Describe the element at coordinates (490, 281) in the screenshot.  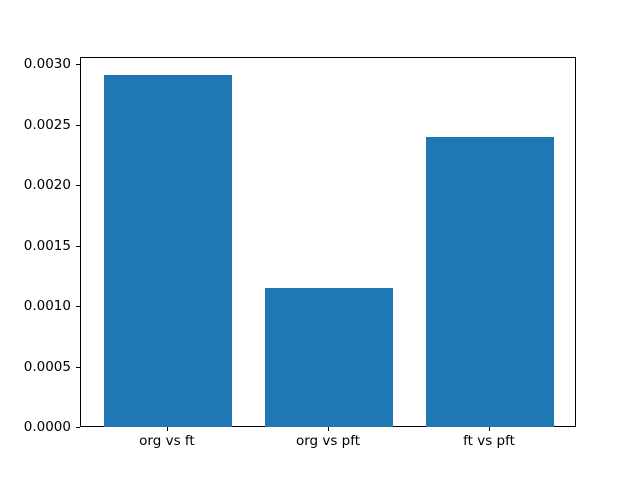
I see `bar-ft-vs-pft` at that location.